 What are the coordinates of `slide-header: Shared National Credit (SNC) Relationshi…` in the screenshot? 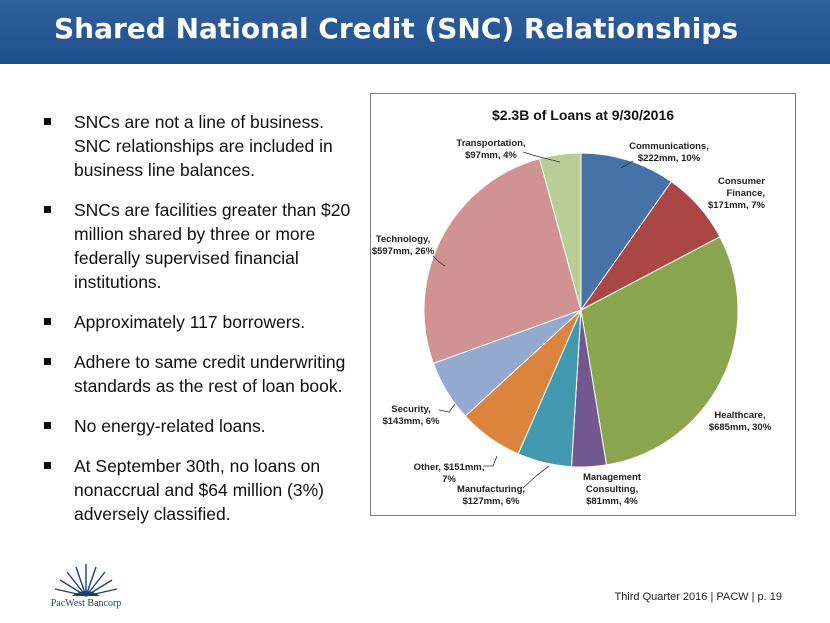 It's located at (415, 32).